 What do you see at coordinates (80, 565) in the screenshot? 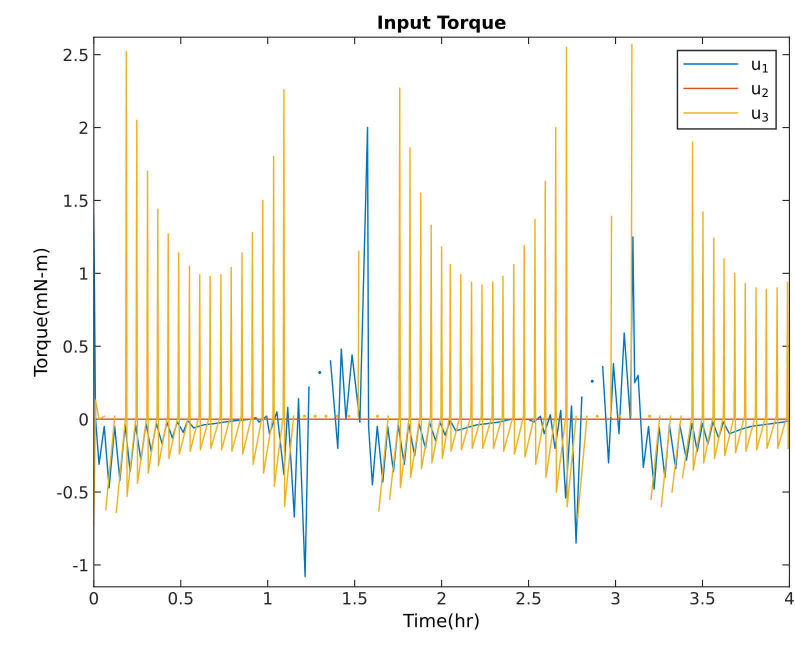
I see `y-tick-label: -1` at bounding box center [80, 565].